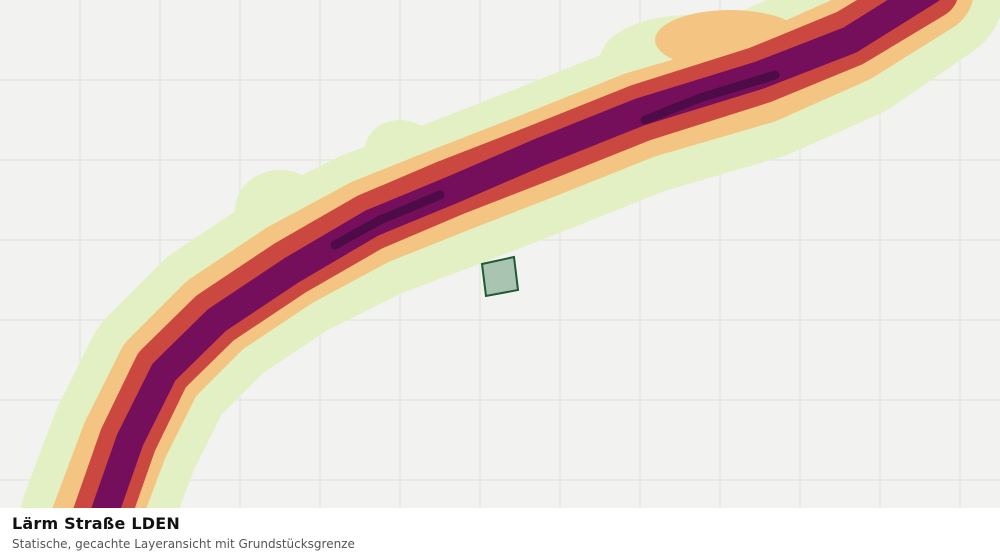 This screenshot has width=1000, height=560. I want to click on parcel-boundary, so click(500, 276).